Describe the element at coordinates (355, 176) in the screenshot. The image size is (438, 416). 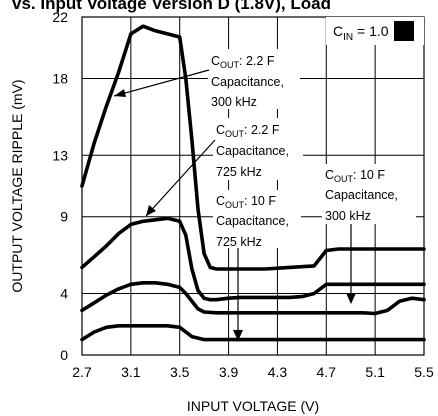
I see `annotation-4-line-1: COUT: 10 F` at that location.